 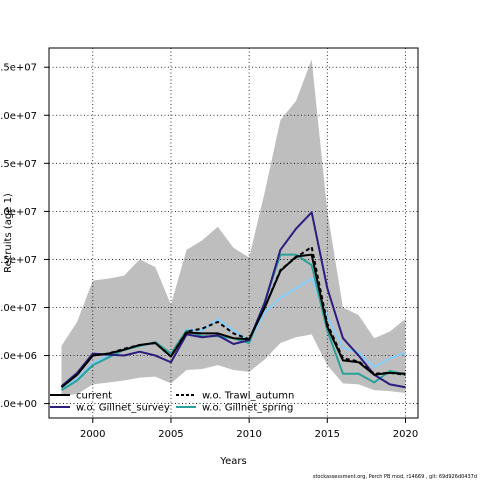 What do you see at coordinates (18, 68) in the screenshot?
I see `y-tick-label: 3.5e+07` at bounding box center [18, 68].